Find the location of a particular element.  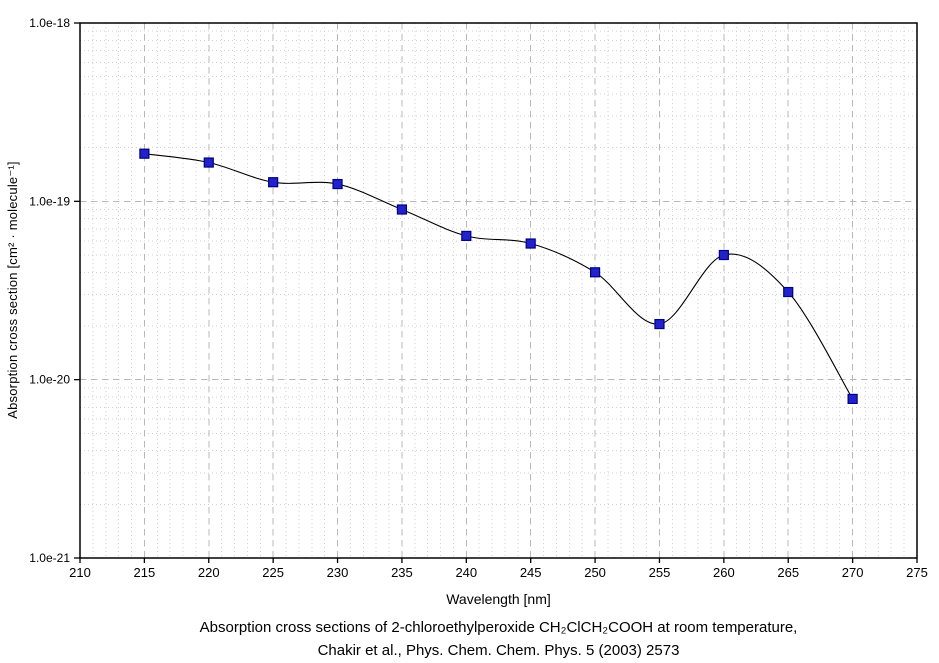

x-tick-label: 235 is located at coordinates (402, 572).